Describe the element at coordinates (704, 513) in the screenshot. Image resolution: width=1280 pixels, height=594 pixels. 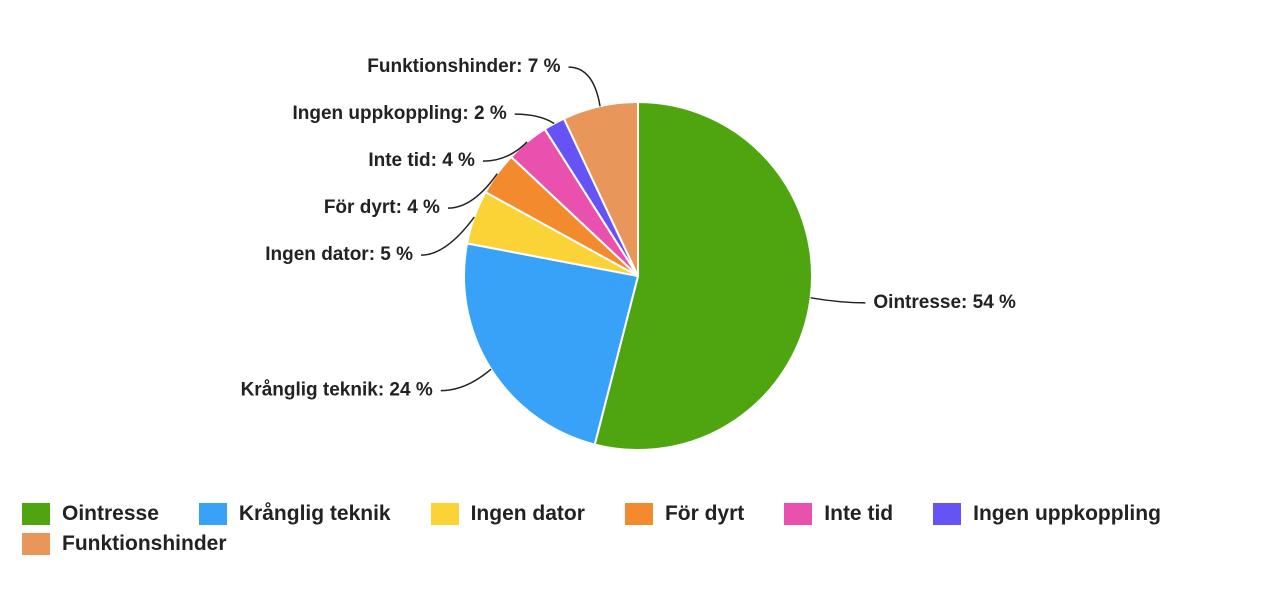
I see `legend-label: För dyrt` at that location.